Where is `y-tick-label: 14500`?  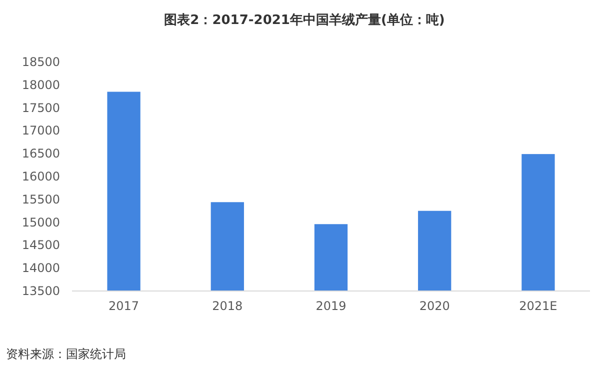 y-tick-label: 14500 is located at coordinates (41, 245).